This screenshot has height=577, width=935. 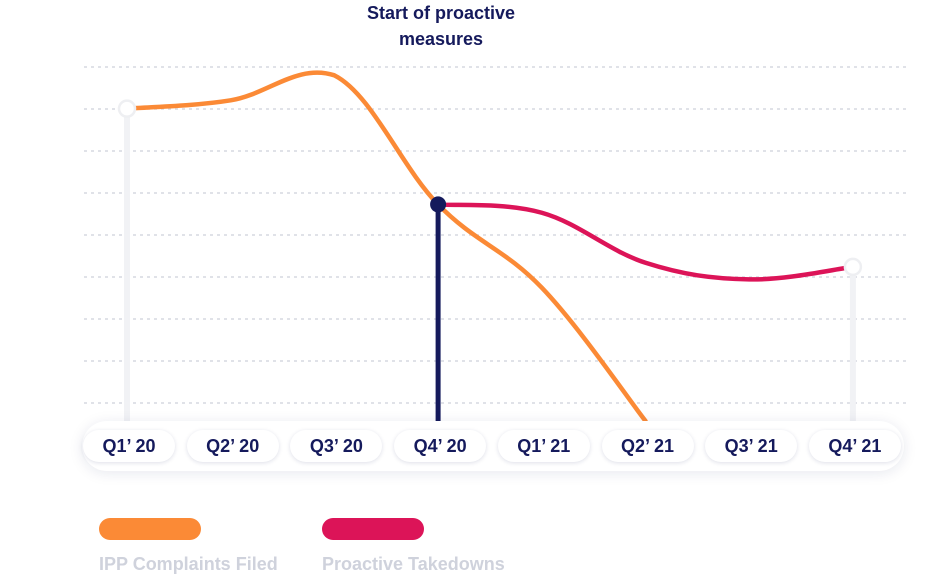 I want to click on annotation-line-1: Start of proactive, so click(x=441, y=13).